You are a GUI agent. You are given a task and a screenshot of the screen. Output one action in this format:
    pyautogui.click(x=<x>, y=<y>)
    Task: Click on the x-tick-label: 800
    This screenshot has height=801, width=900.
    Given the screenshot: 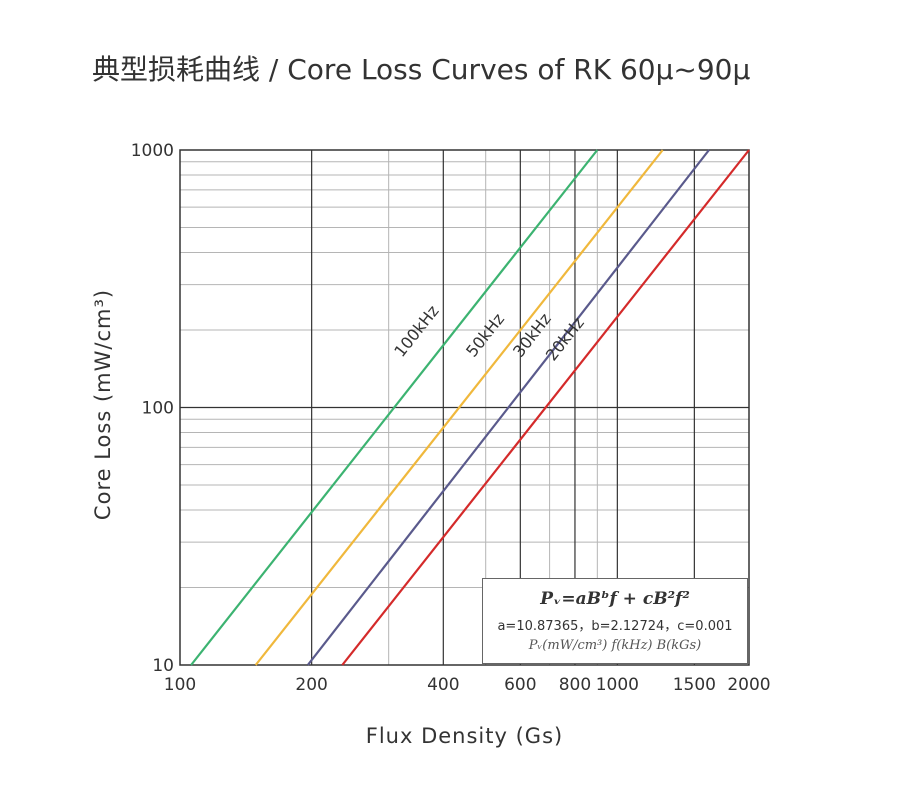 What is the action you would take?
    pyautogui.click(x=575, y=685)
    